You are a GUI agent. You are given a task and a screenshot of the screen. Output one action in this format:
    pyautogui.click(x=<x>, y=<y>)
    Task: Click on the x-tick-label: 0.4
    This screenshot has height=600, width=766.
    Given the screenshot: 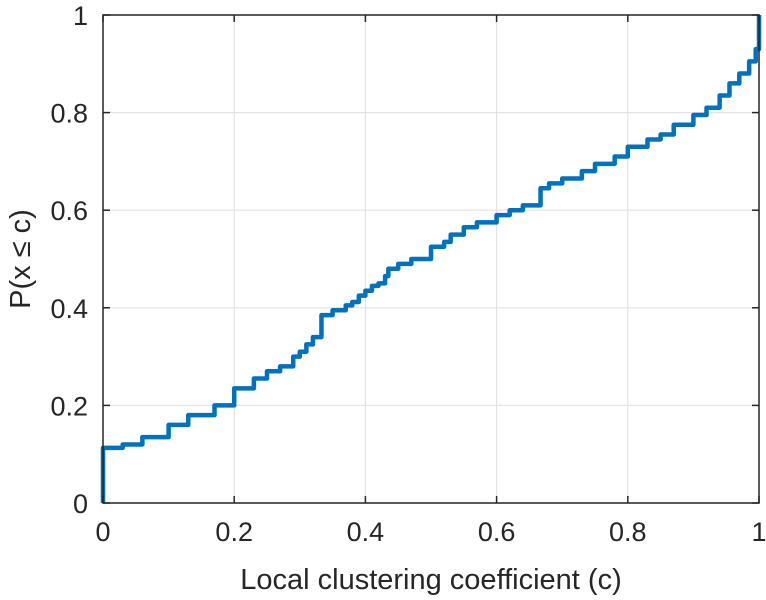 What is the action you would take?
    pyautogui.click(x=366, y=532)
    